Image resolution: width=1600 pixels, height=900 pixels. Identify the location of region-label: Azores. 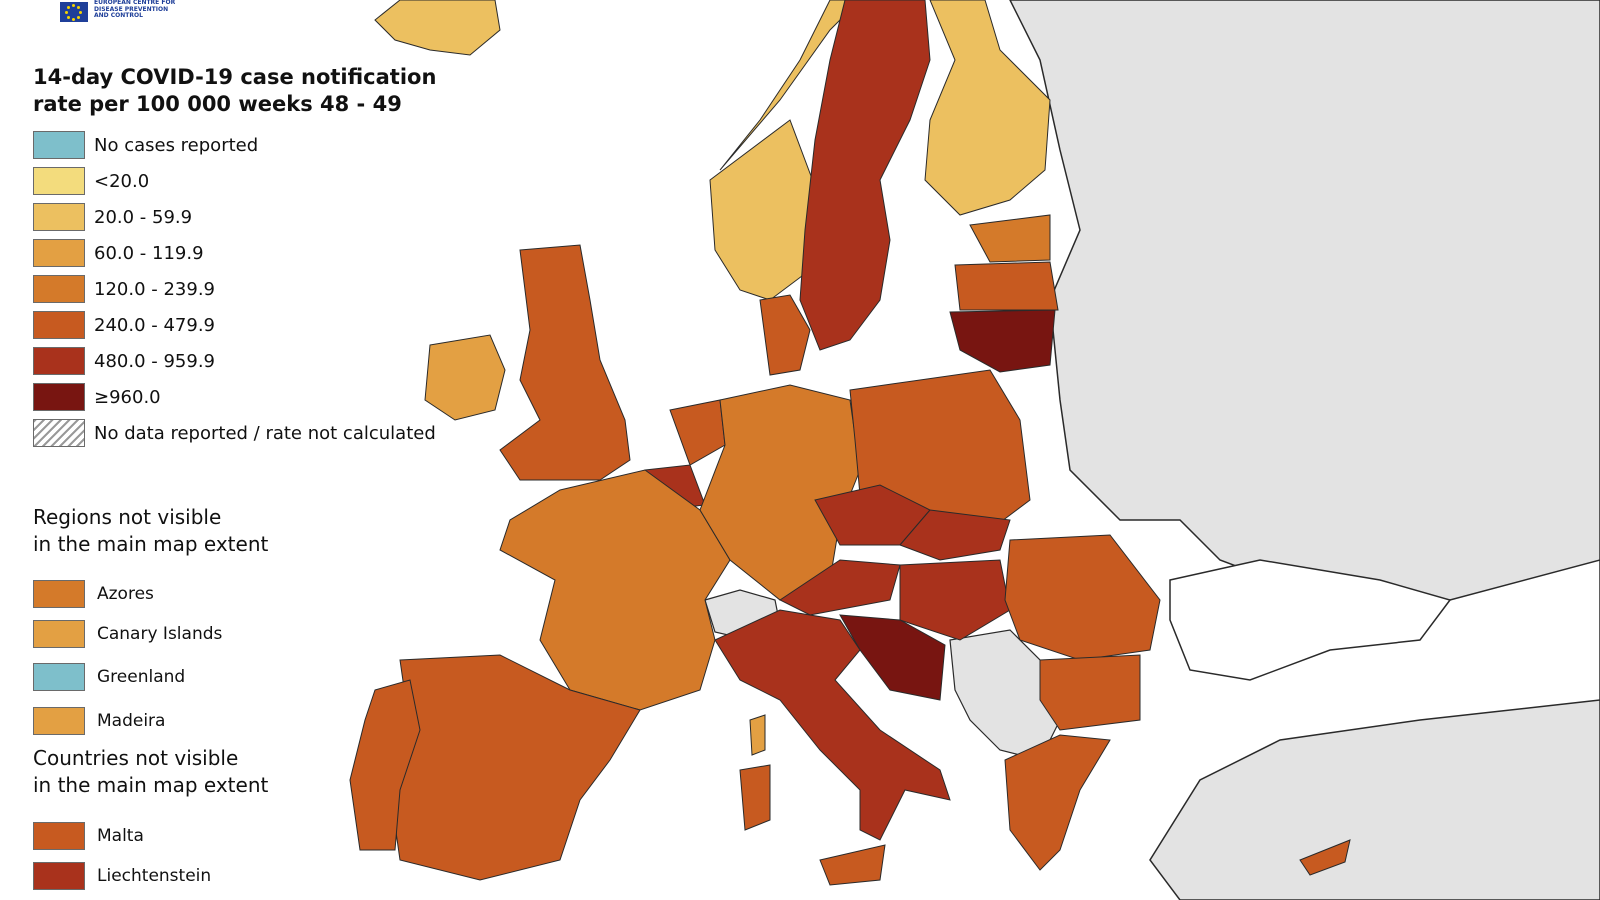
(125, 594).